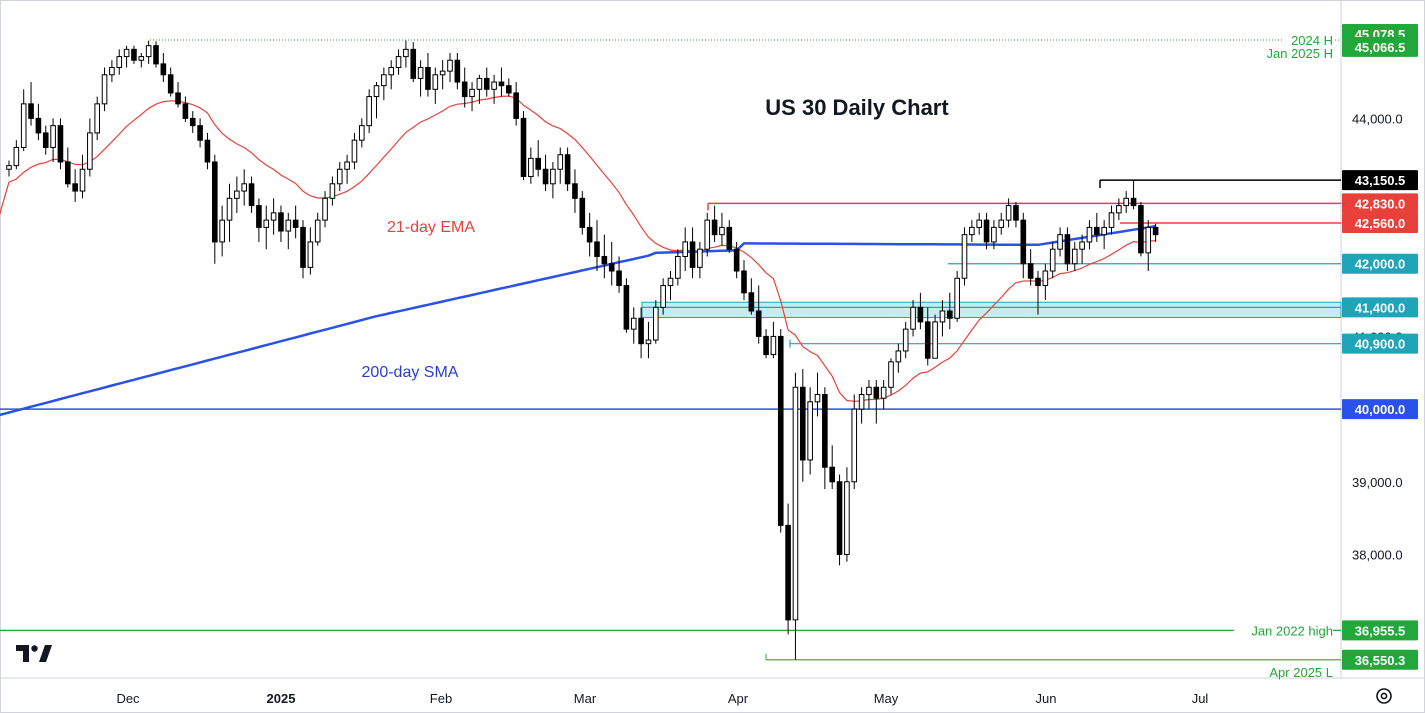  I want to click on price-tag-text-2: 43,150.5, so click(1380, 180).